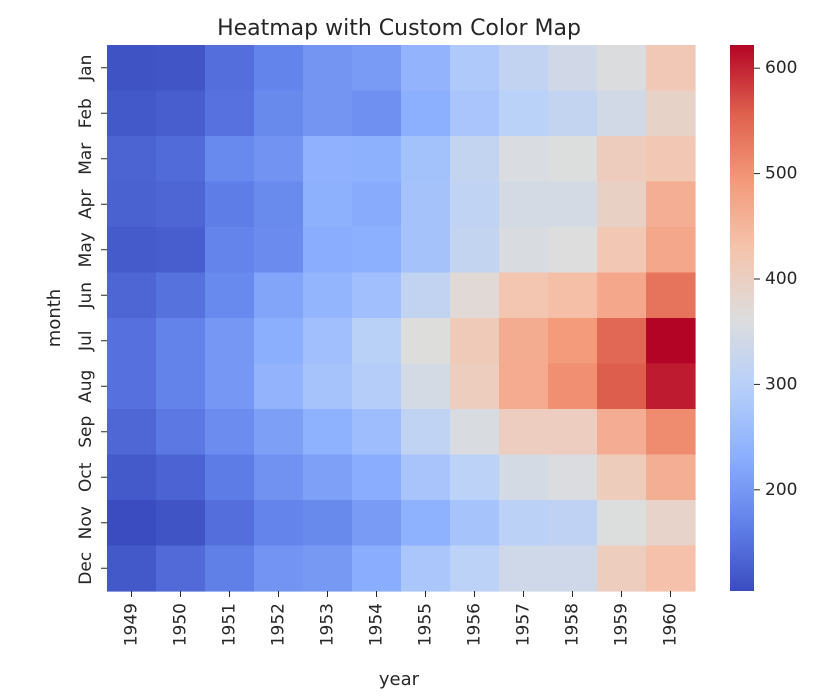  Describe the element at coordinates (328, 68) in the screenshot. I see `heatmap-cell-jan-1953` at that location.